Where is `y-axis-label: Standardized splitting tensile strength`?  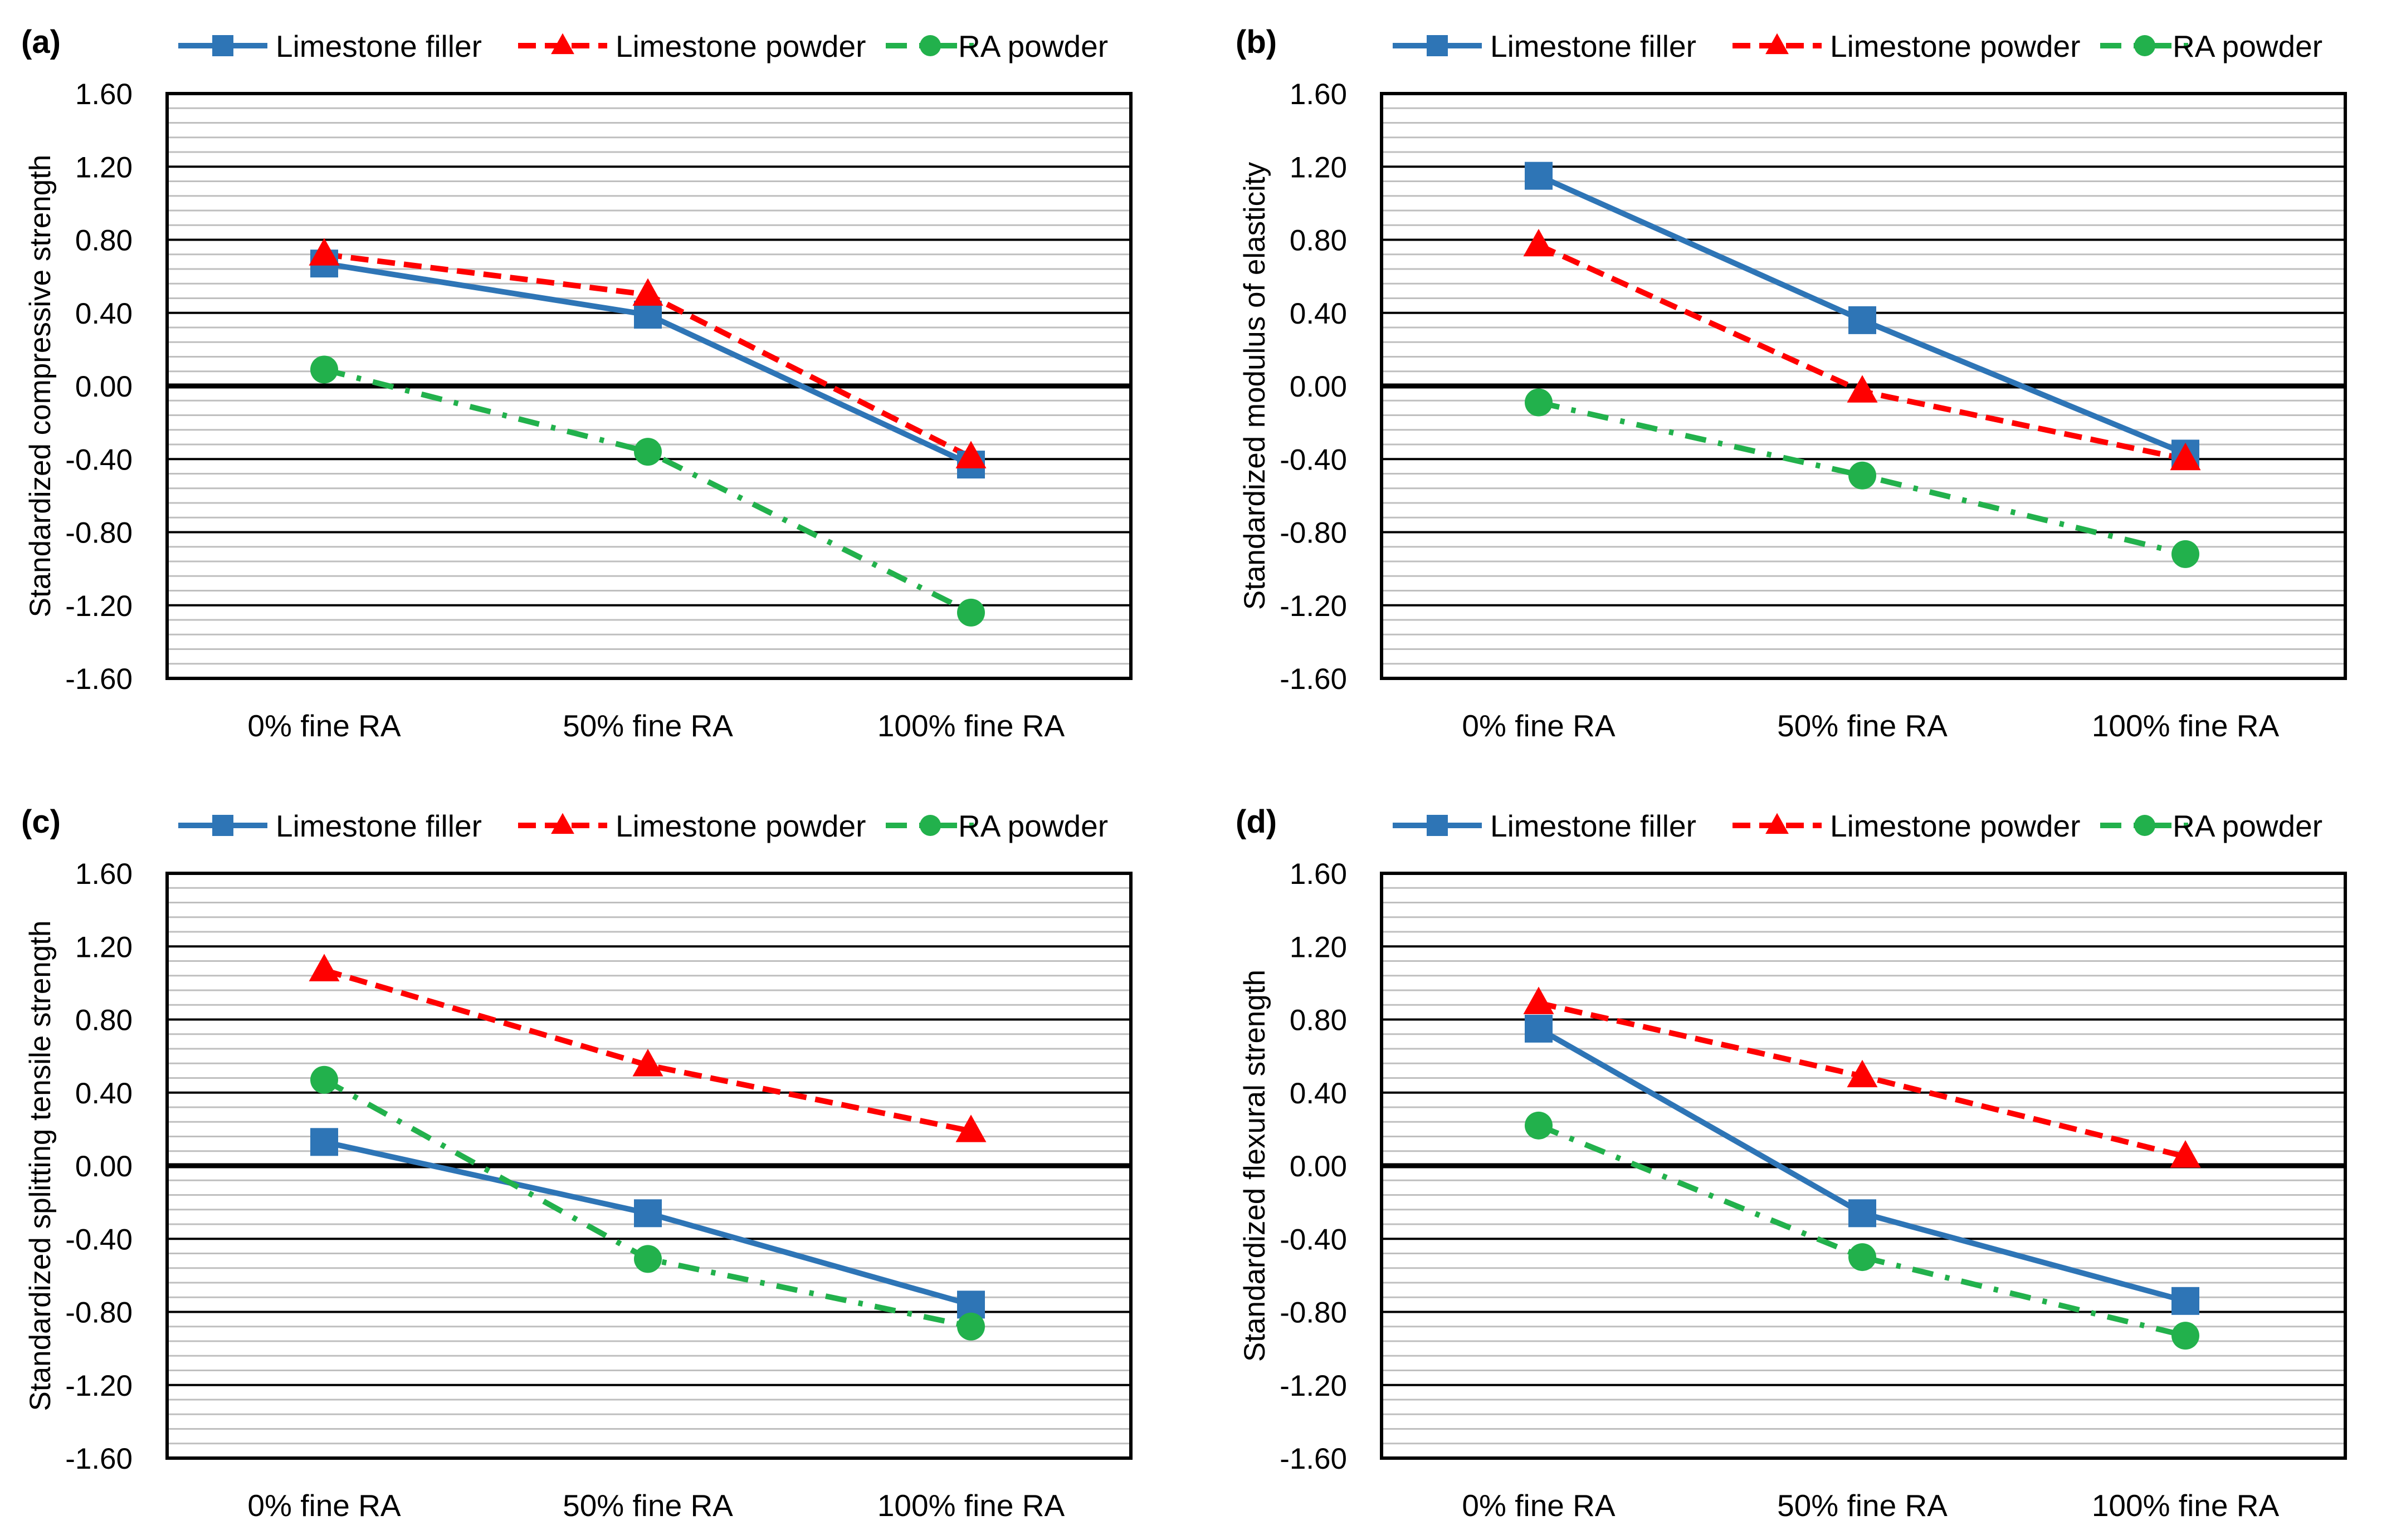 y-axis-label: Standardized splitting tensile strength is located at coordinates (40, 1166).